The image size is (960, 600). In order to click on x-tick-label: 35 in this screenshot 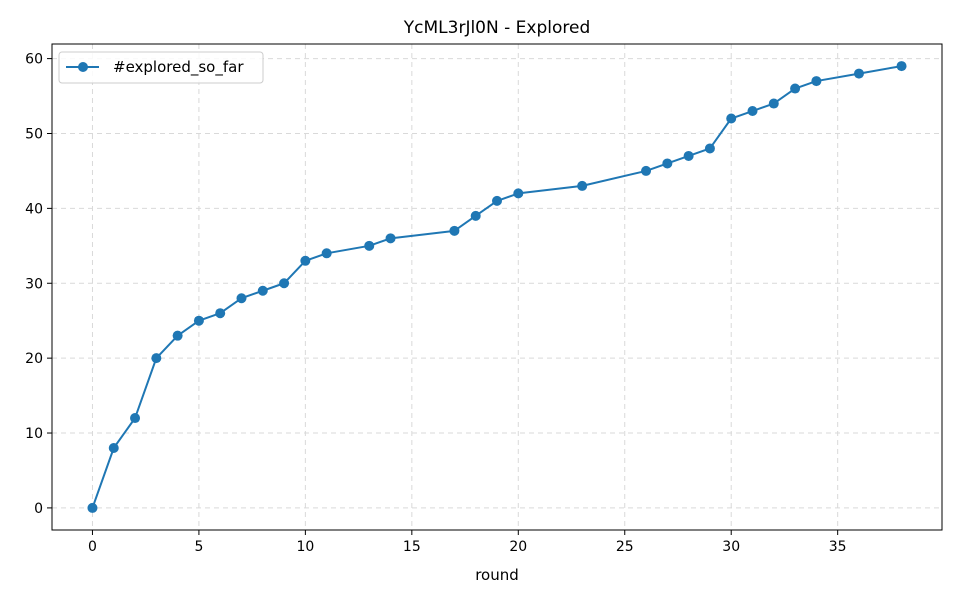, I will do `click(838, 547)`.